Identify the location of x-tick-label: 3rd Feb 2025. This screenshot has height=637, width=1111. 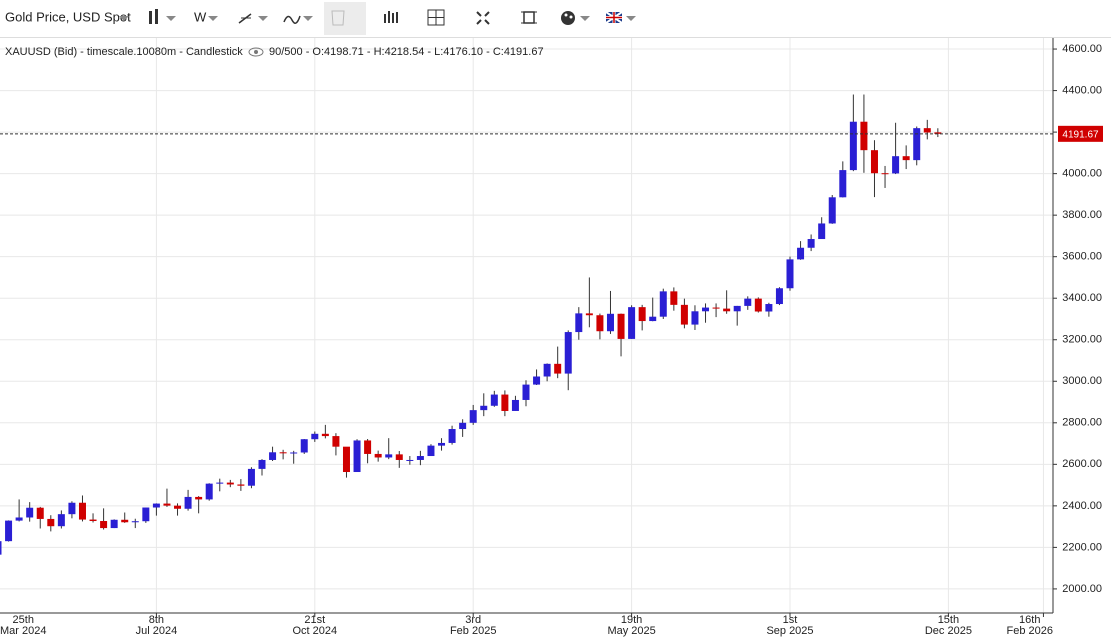
(473, 625).